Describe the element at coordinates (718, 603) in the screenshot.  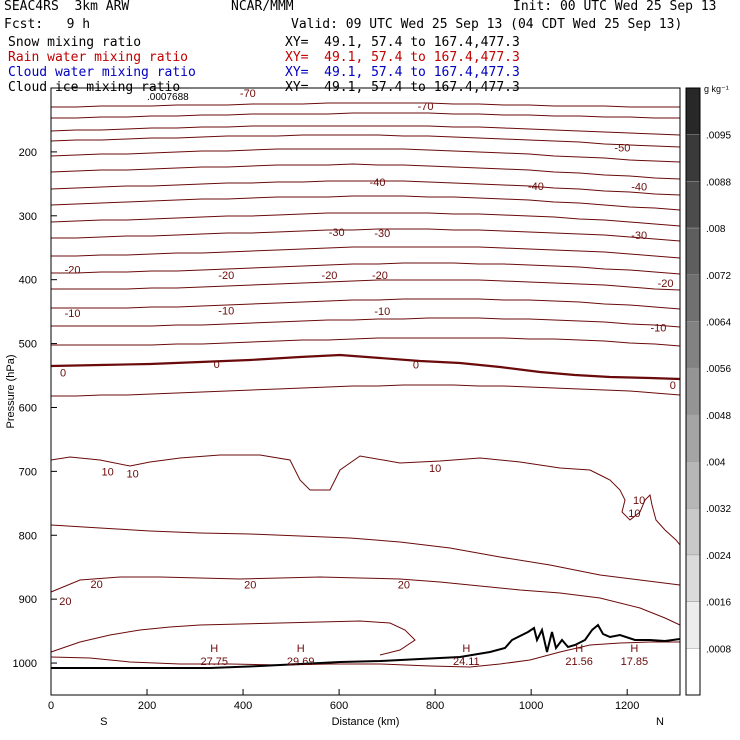
I see `colorbar-tick-label: .0016` at that location.